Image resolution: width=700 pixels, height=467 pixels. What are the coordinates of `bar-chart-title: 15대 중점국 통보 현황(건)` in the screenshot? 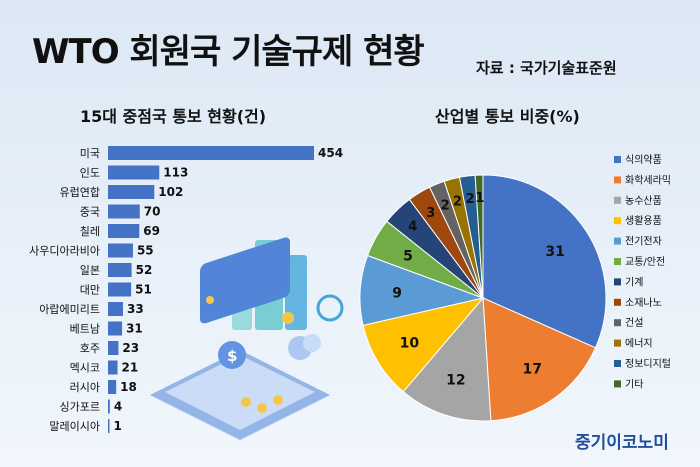 It's located at (173, 116).